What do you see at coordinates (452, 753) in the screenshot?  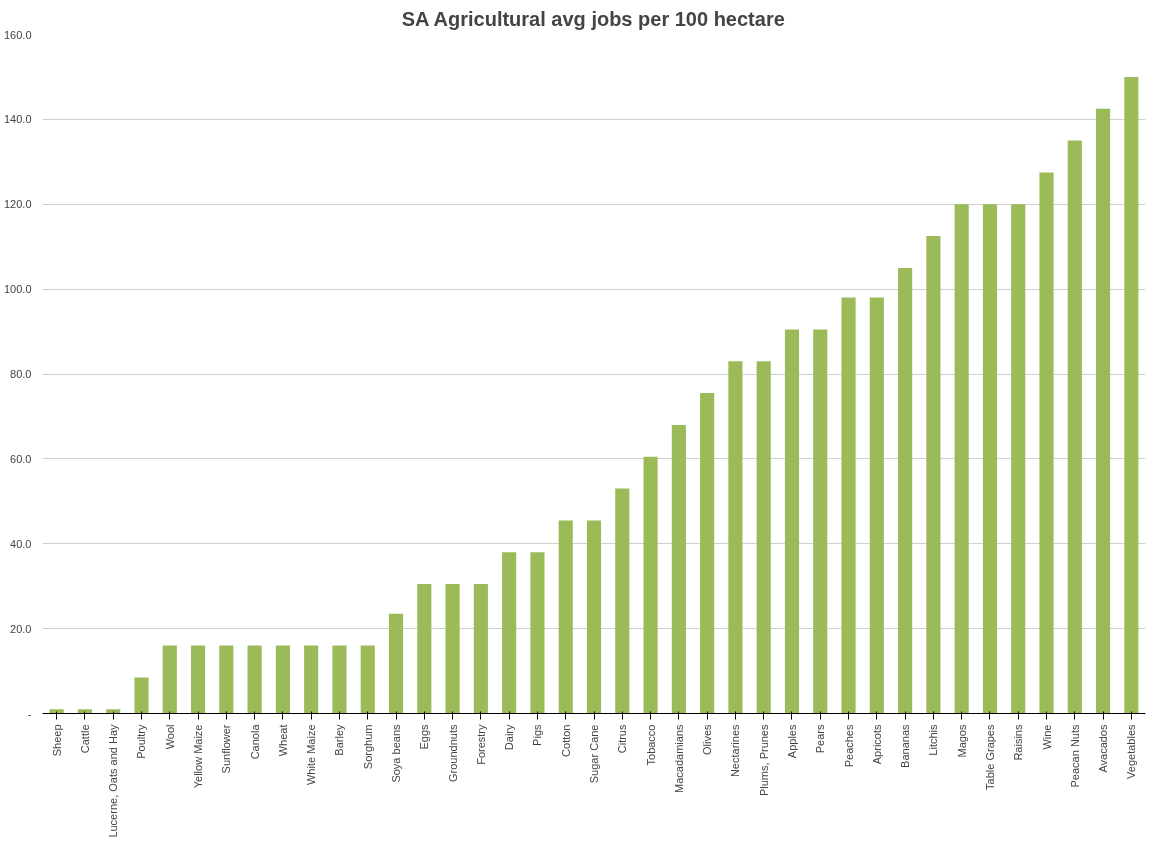 I see `x-tick-label: Groundnuts` at bounding box center [452, 753].